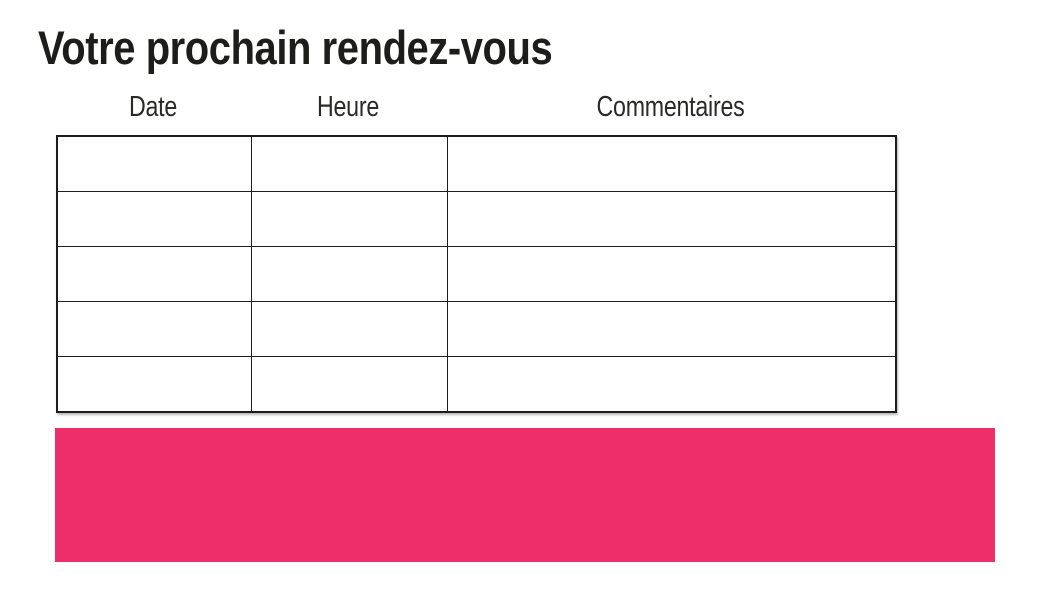 This screenshot has height=600, width=1050. What do you see at coordinates (670, 106) in the screenshot?
I see `column-header-commentaires: Commentaires` at bounding box center [670, 106].